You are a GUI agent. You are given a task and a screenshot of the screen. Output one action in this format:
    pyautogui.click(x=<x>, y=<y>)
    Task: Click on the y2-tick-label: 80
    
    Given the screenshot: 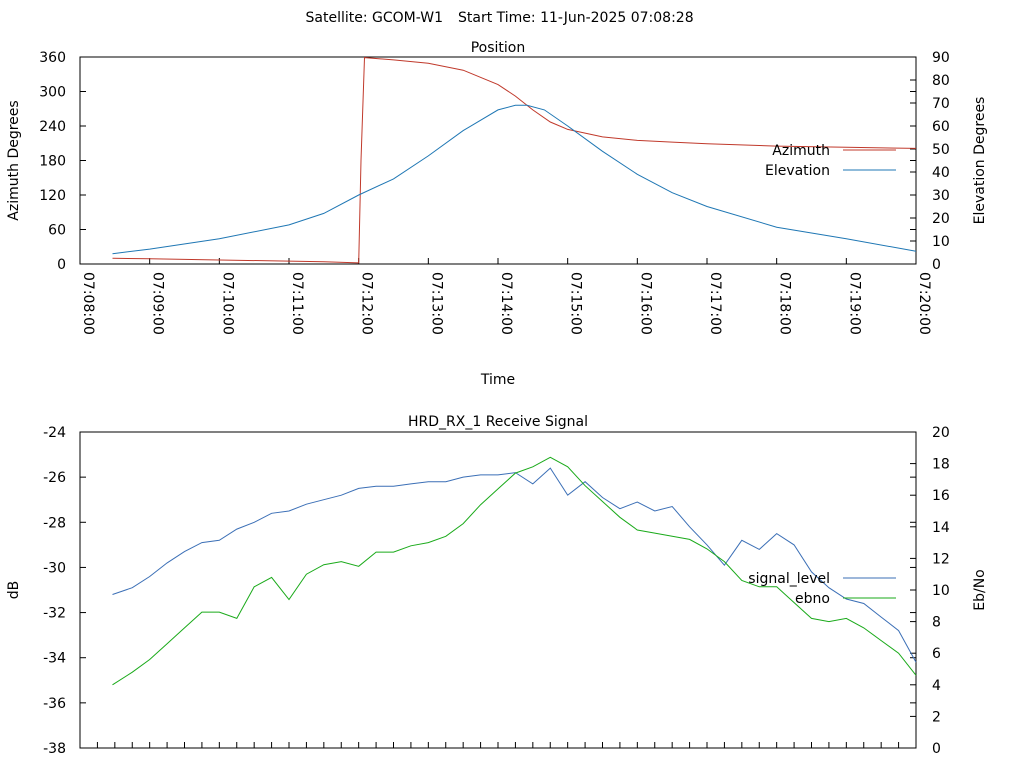 What is the action you would take?
    pyautogui.click(x=941, y=81)
    